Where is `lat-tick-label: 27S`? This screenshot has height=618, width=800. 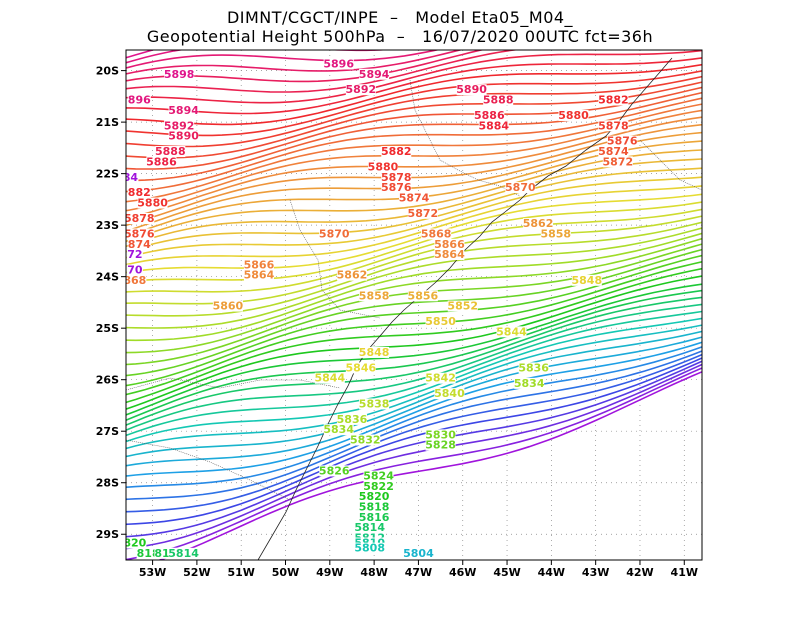 lat-tick-label: 27S is located at coordinates (107, 431).